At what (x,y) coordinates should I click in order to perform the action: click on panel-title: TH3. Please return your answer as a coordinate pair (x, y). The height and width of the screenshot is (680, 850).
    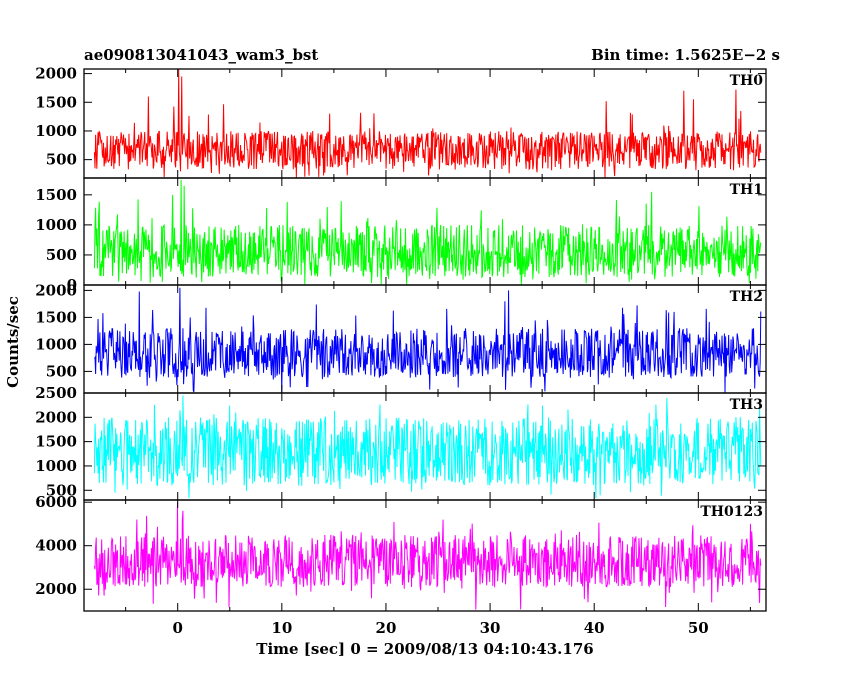
    Looking at the image, I should click on (746, 405).